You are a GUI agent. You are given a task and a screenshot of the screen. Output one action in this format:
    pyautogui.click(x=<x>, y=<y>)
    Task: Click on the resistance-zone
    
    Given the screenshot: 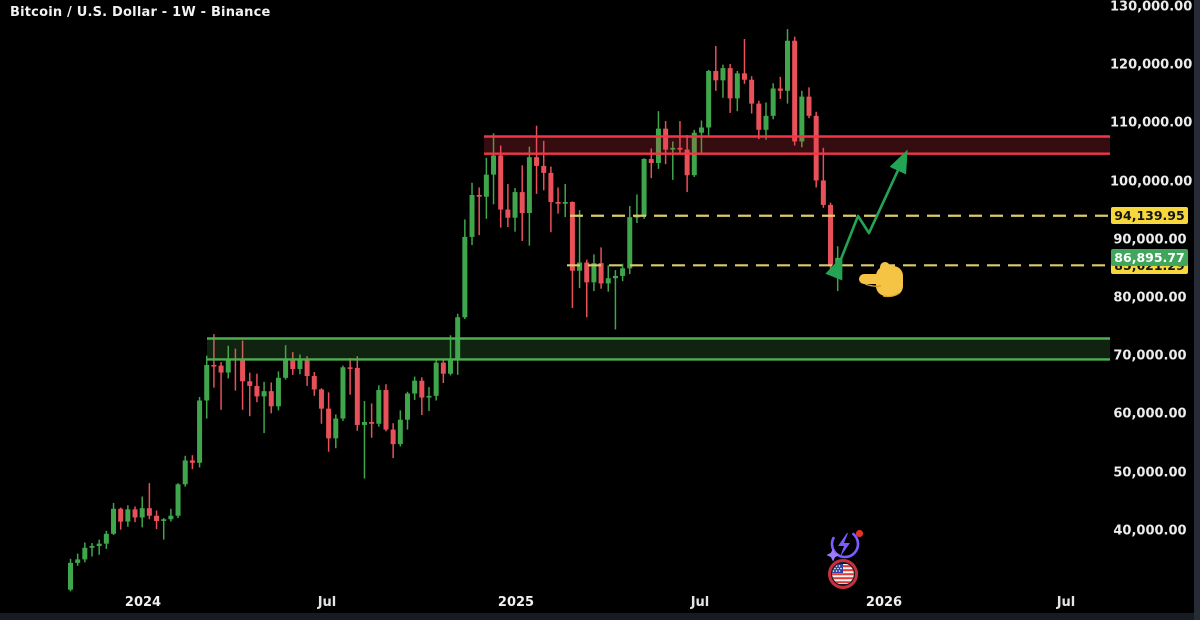 What is the action you would take?
    pyautogui.click(x=797, y=145)
    